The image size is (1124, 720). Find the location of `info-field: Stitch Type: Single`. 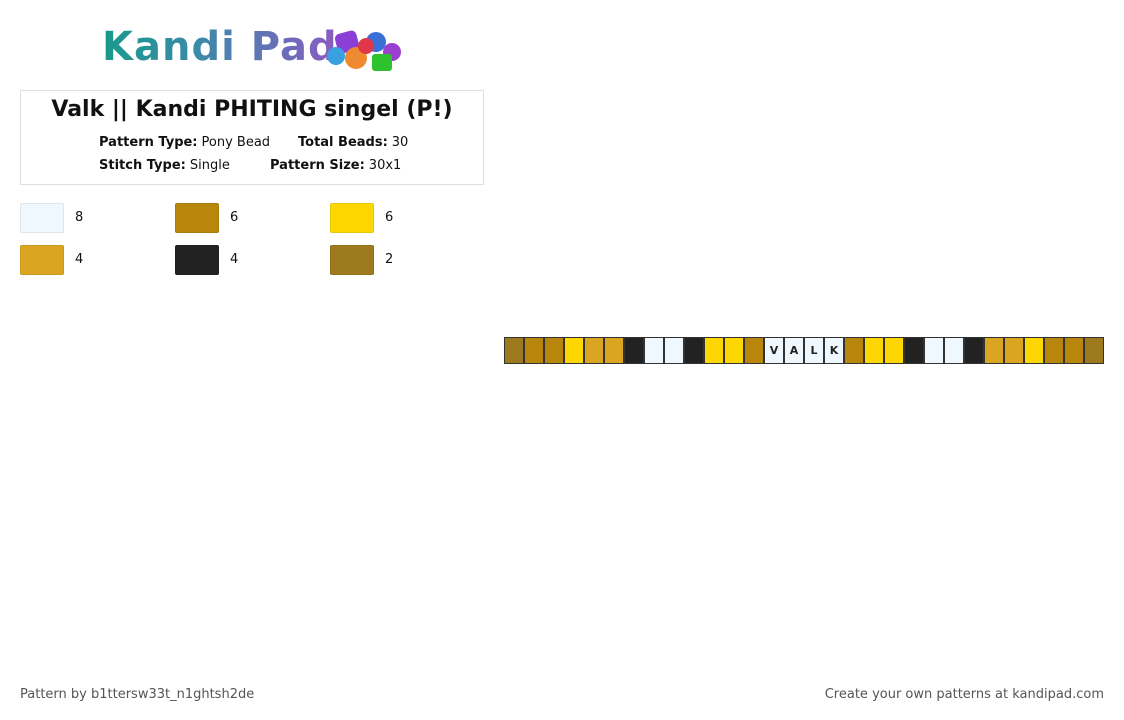

info-field: Stitch Type: Single is located at coordinates (164, 165).